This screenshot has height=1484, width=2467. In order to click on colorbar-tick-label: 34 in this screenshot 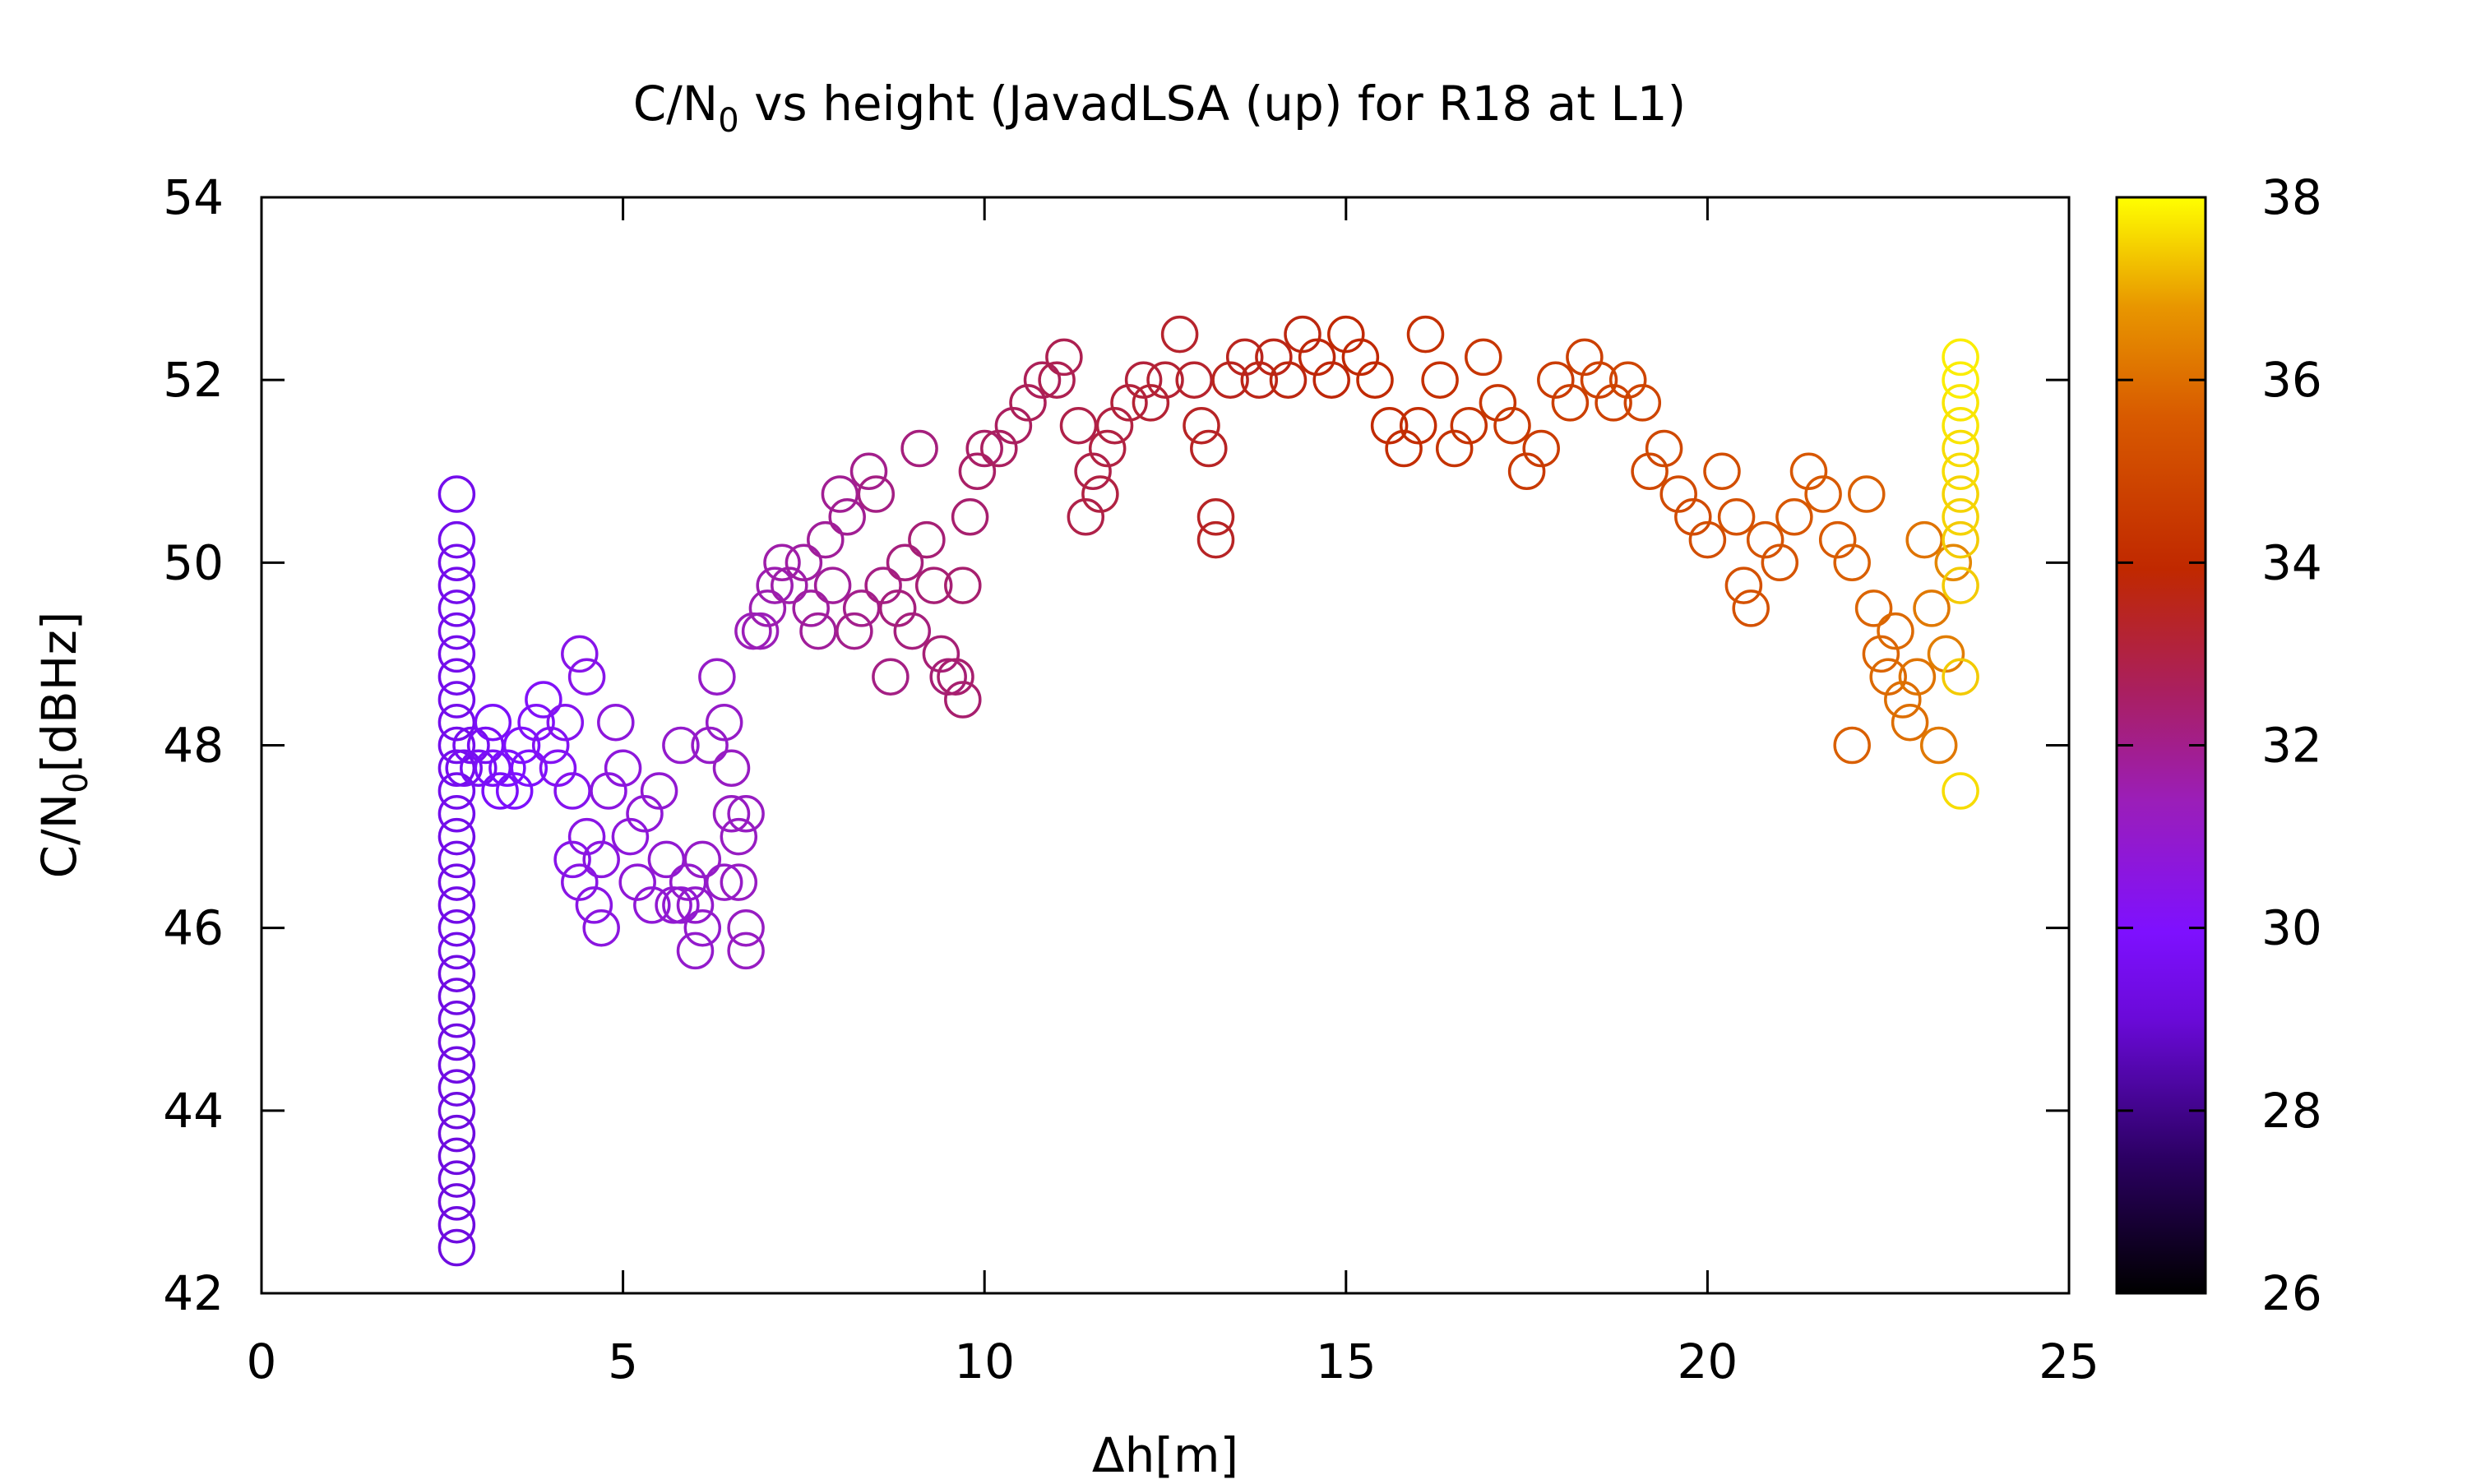, I will do `click(2291, 562)`.